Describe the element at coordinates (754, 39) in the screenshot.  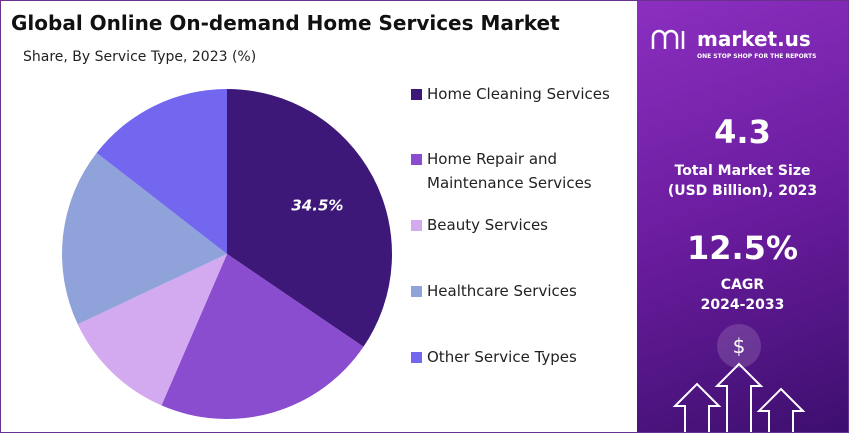
I see `brand: market.us` at that location.